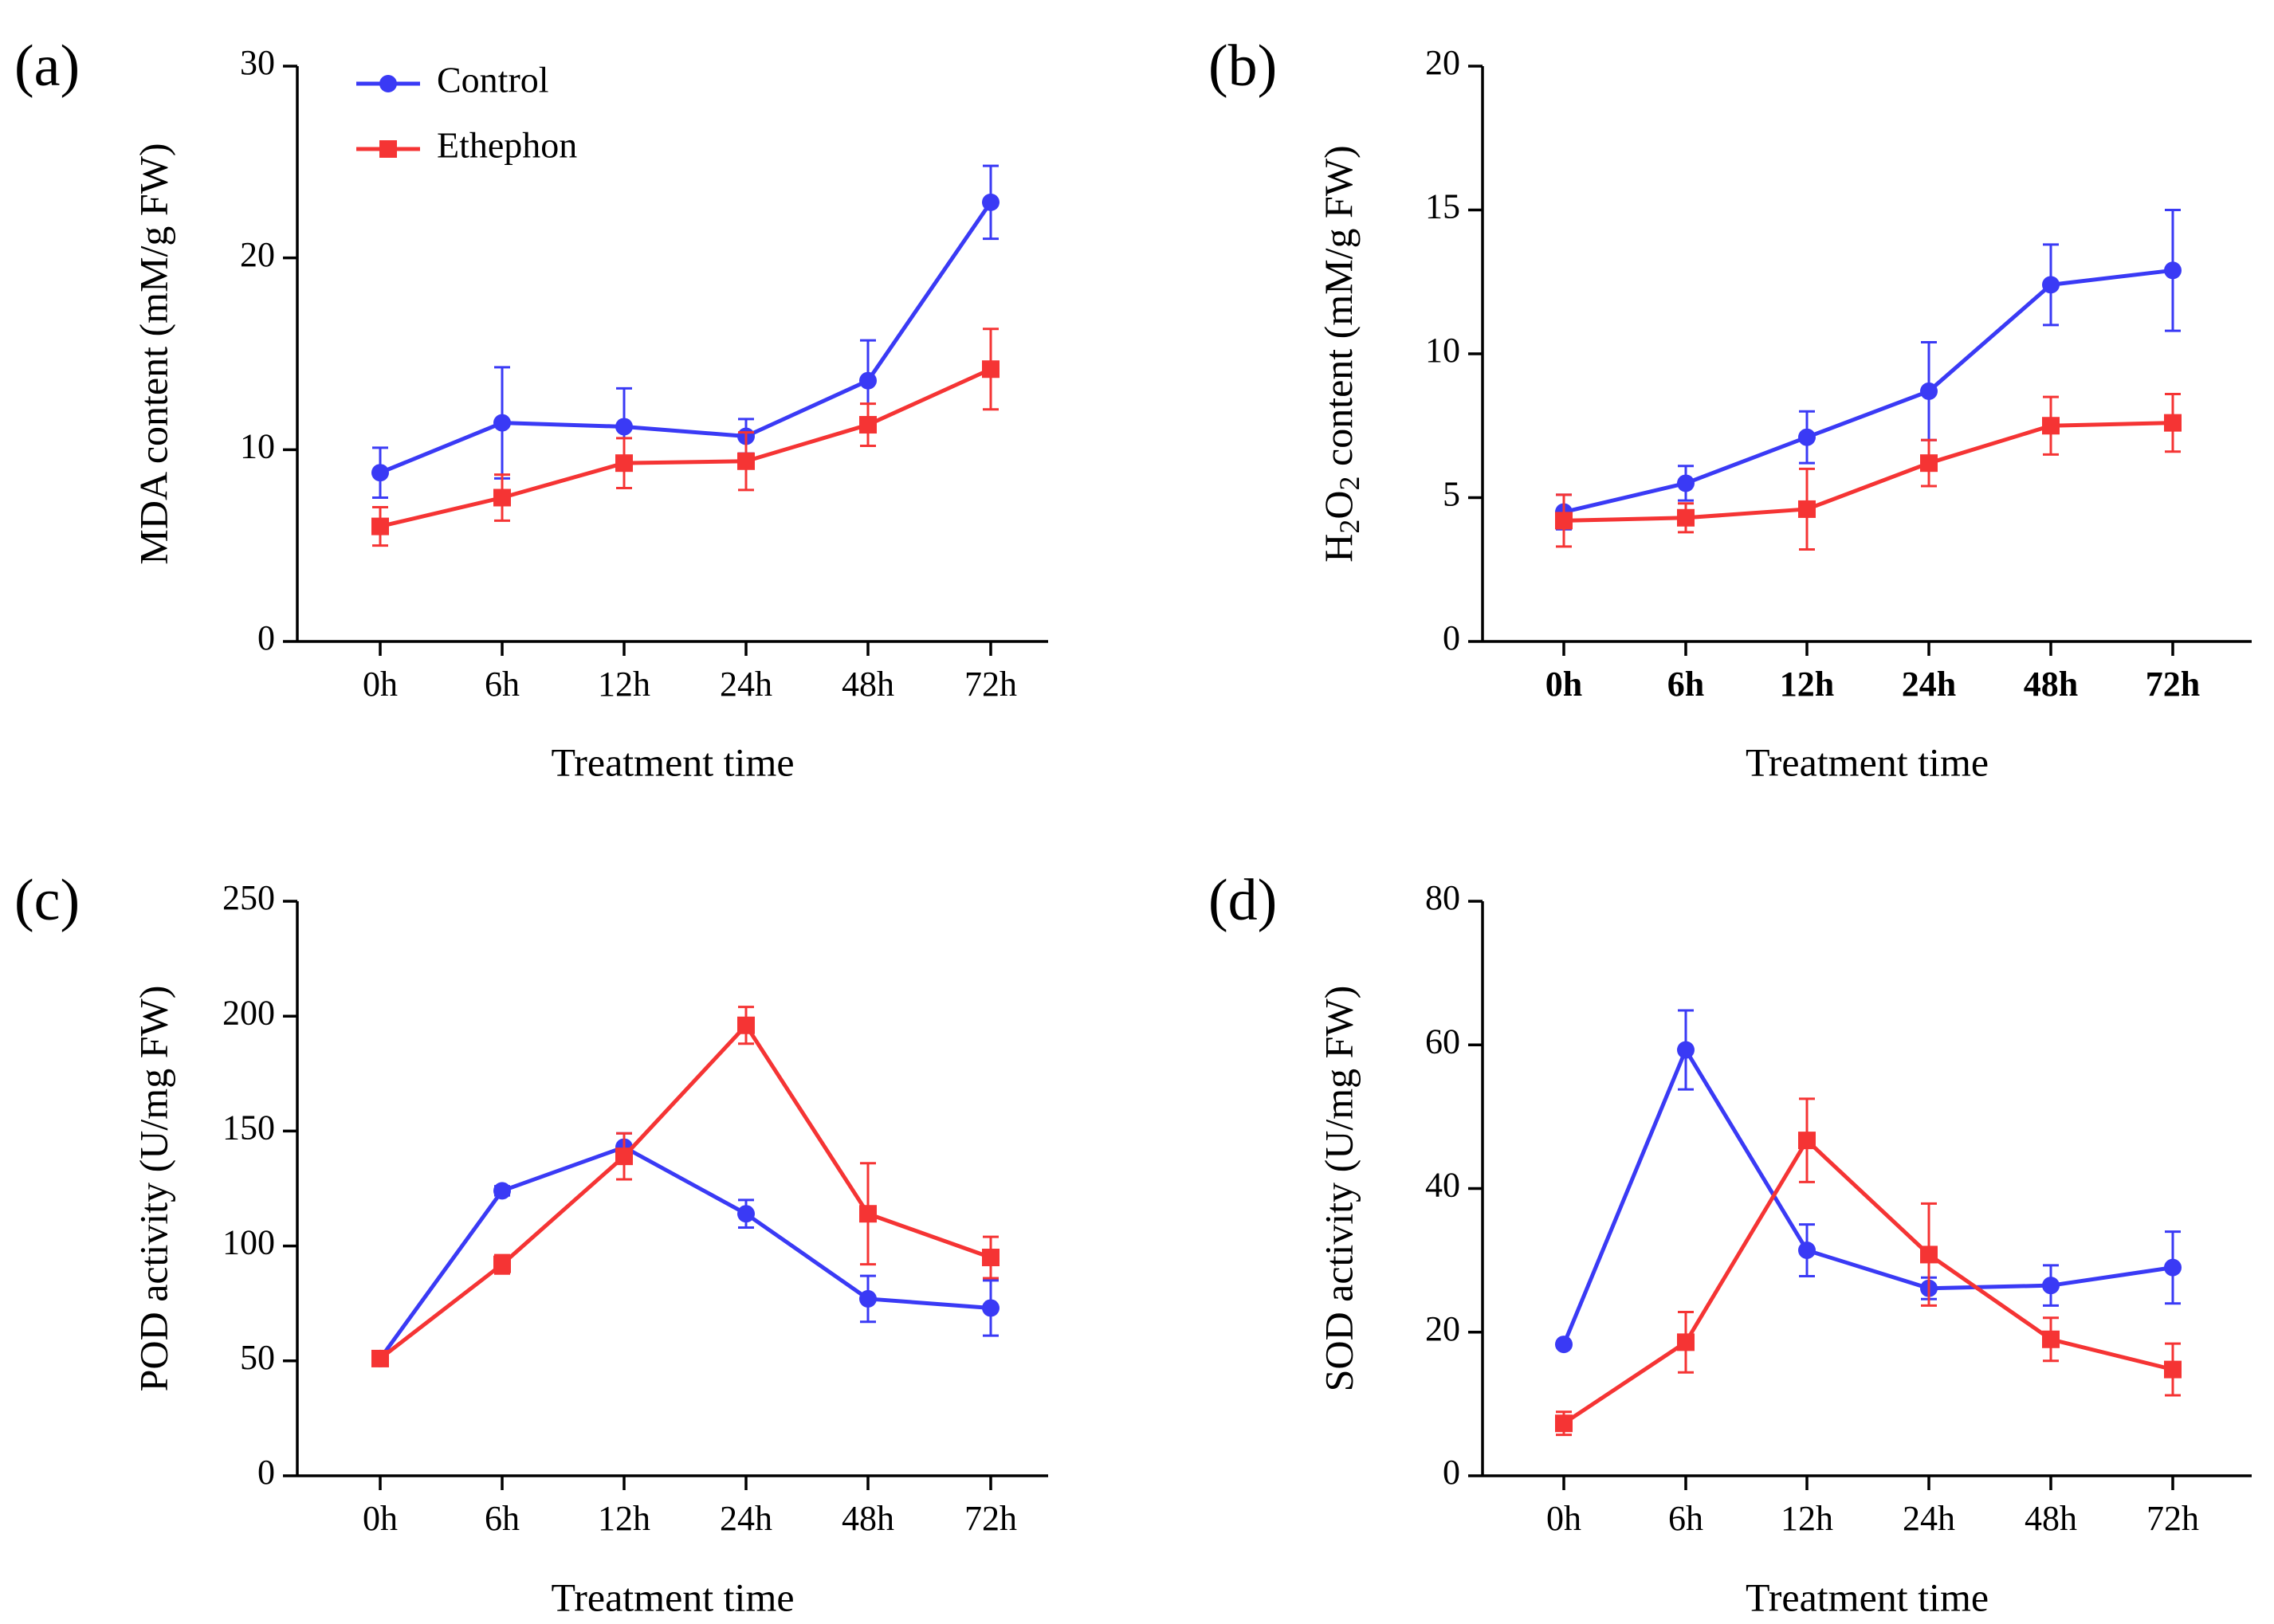 This screenshot has width=2274, height=1624. What do you see at coordinates (1338, 1189) in the screenshot?
I see `y-axis-title: SOD activity (U/mg FW)` at bounding box center [1338, 1189].